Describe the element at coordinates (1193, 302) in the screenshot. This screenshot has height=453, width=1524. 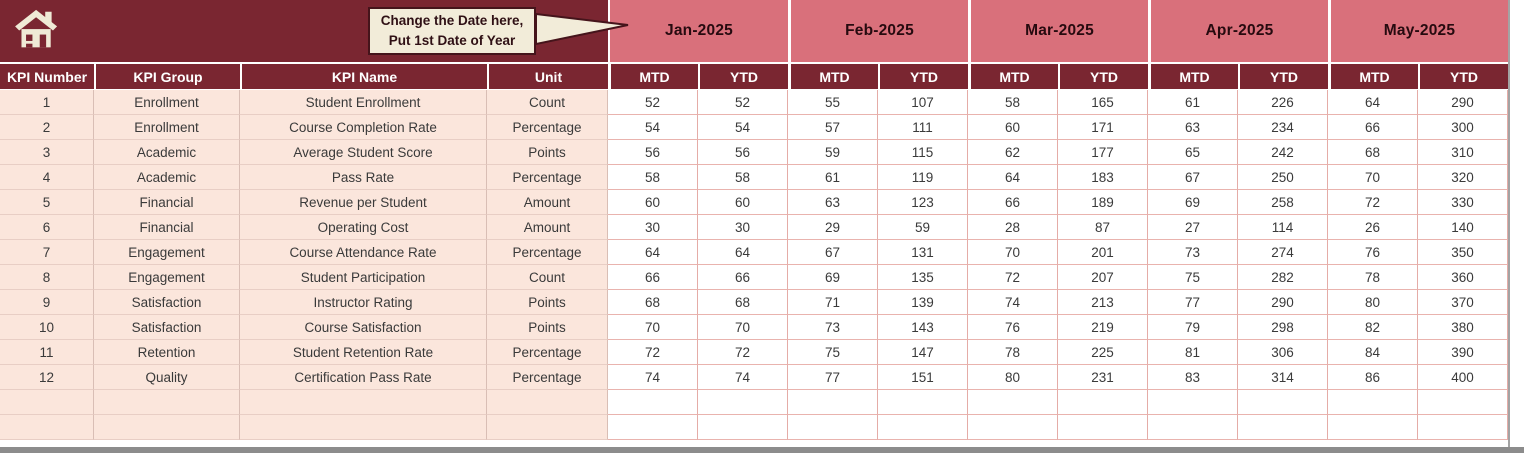
I see `value-cell-apr-mtd: 77` at that location.